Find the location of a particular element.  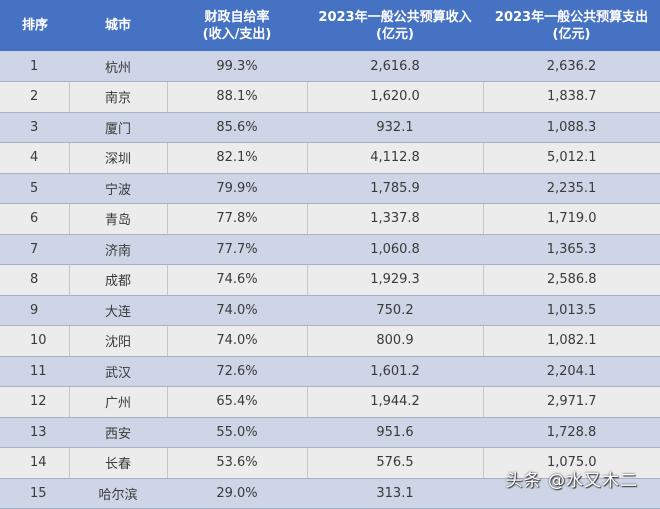

city-cell: 西安 is located at coordinates (118, 432).